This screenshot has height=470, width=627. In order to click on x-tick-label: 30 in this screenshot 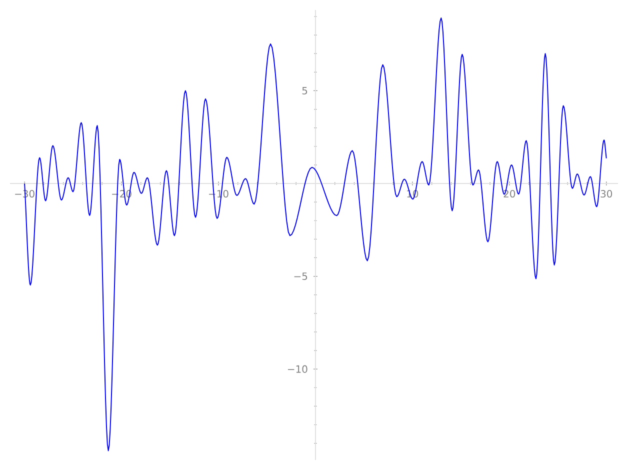, I will do `click(606, 194)`.